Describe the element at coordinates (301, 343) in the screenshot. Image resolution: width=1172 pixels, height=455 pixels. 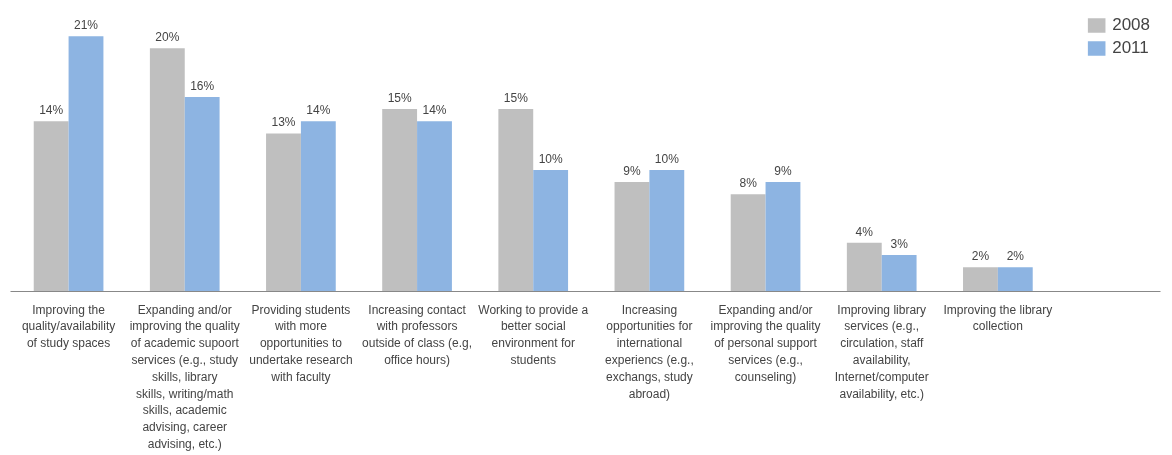
I see `x-tick-label: Providing students with more opportunities to undertake research with faculty` at that location.